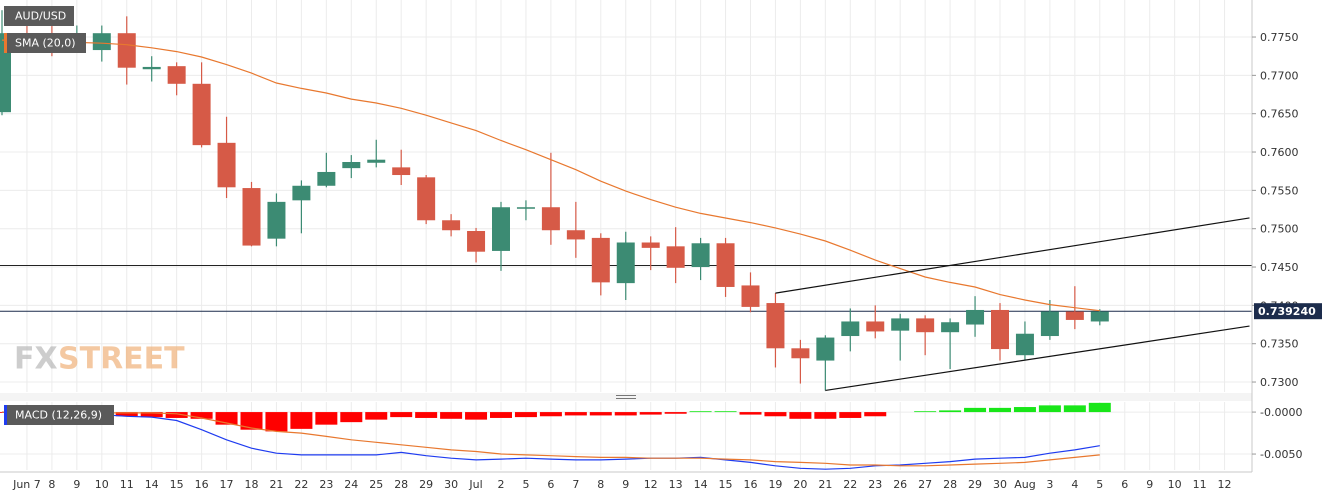 The width and height of the screenshot is (1323, 497). I want to click on x-tick-label: Jul, so click(475, 484).